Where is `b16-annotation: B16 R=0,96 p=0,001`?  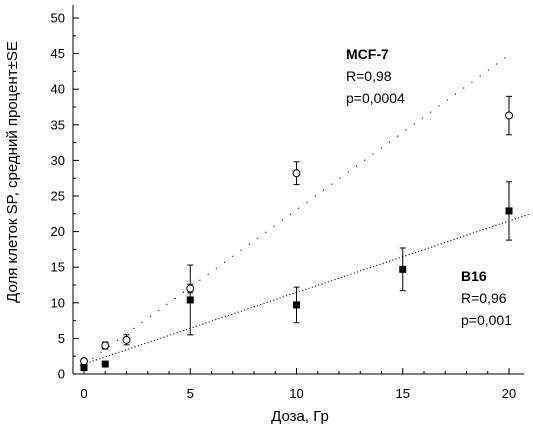
b16-annotation: B16 R=0,96 p=0,001 is located at coordinates (486, 298).